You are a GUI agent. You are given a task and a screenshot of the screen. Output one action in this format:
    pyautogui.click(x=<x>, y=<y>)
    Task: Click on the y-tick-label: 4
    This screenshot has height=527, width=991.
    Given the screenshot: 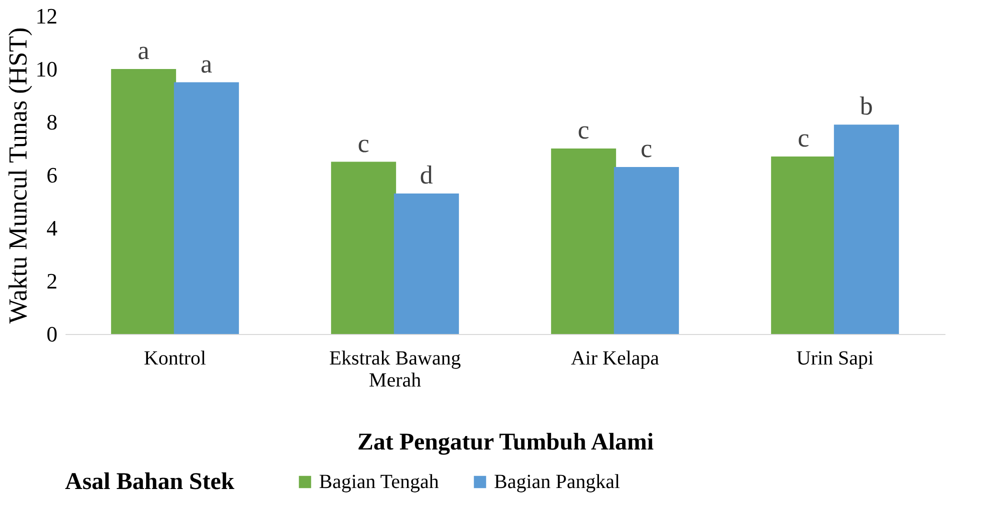 What is the action you would take?
    pyautogui.click(x=52, y=228)
    